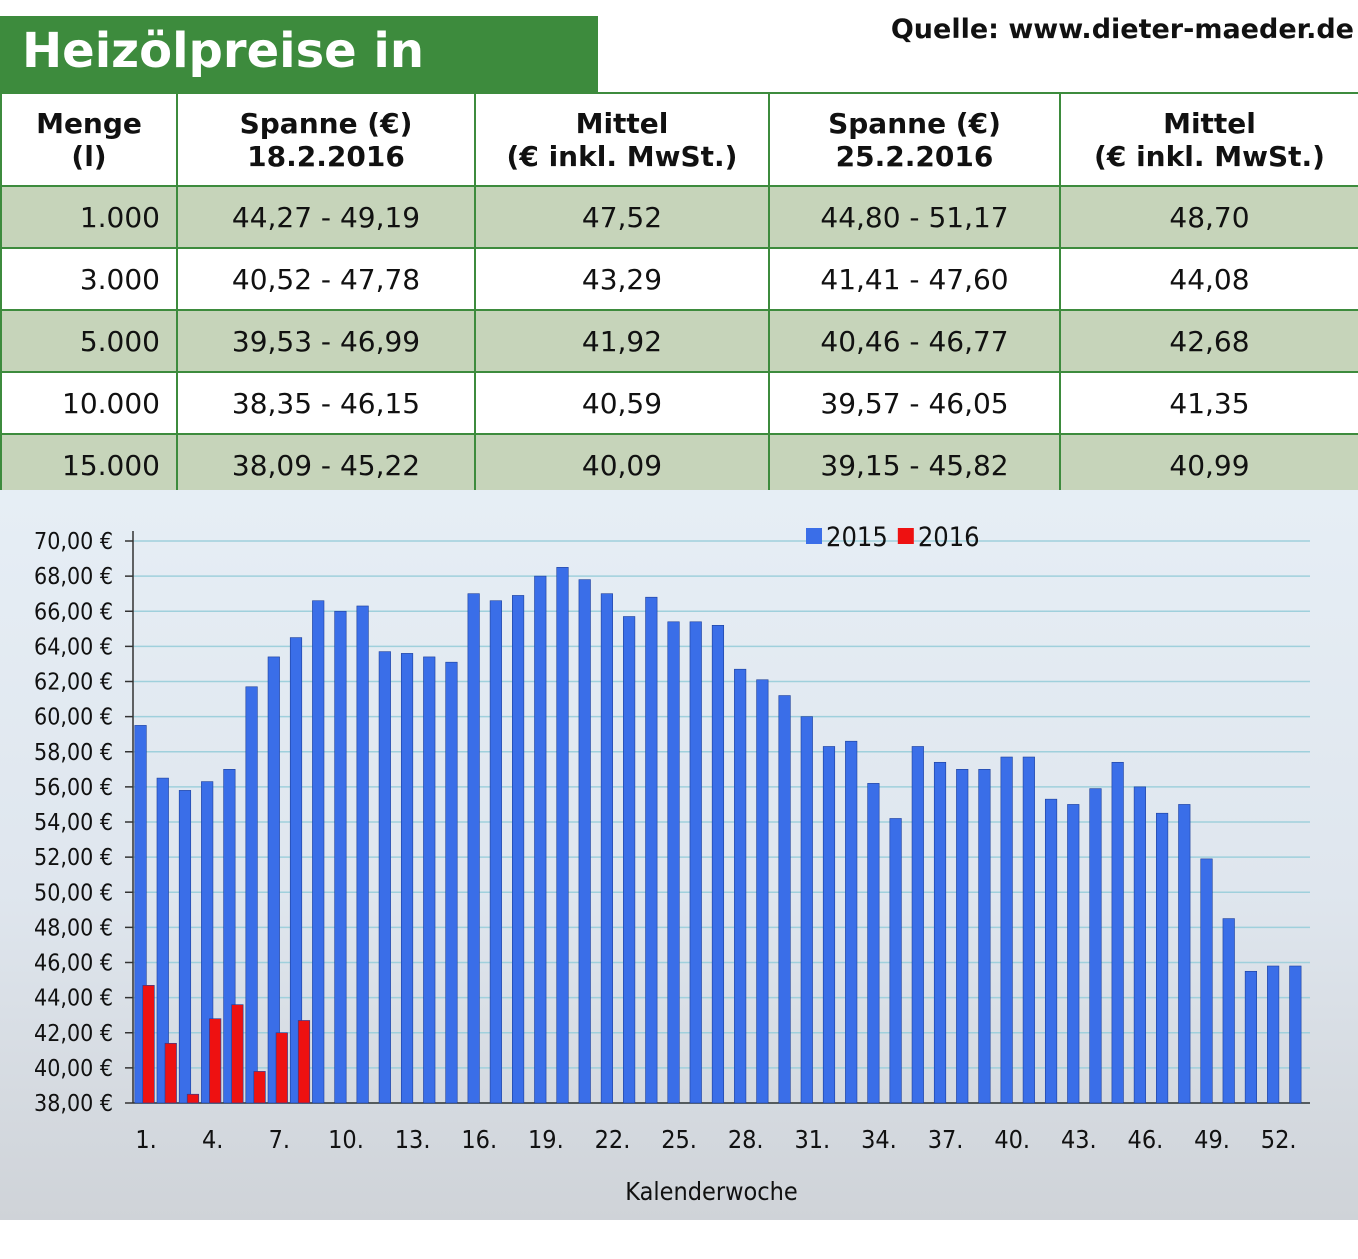 The width and height of the screenshot is (1358, 1259). Describe the element at coordinates (622, 217) in the screenshot. I see `table-cell: 47,52` at that location.